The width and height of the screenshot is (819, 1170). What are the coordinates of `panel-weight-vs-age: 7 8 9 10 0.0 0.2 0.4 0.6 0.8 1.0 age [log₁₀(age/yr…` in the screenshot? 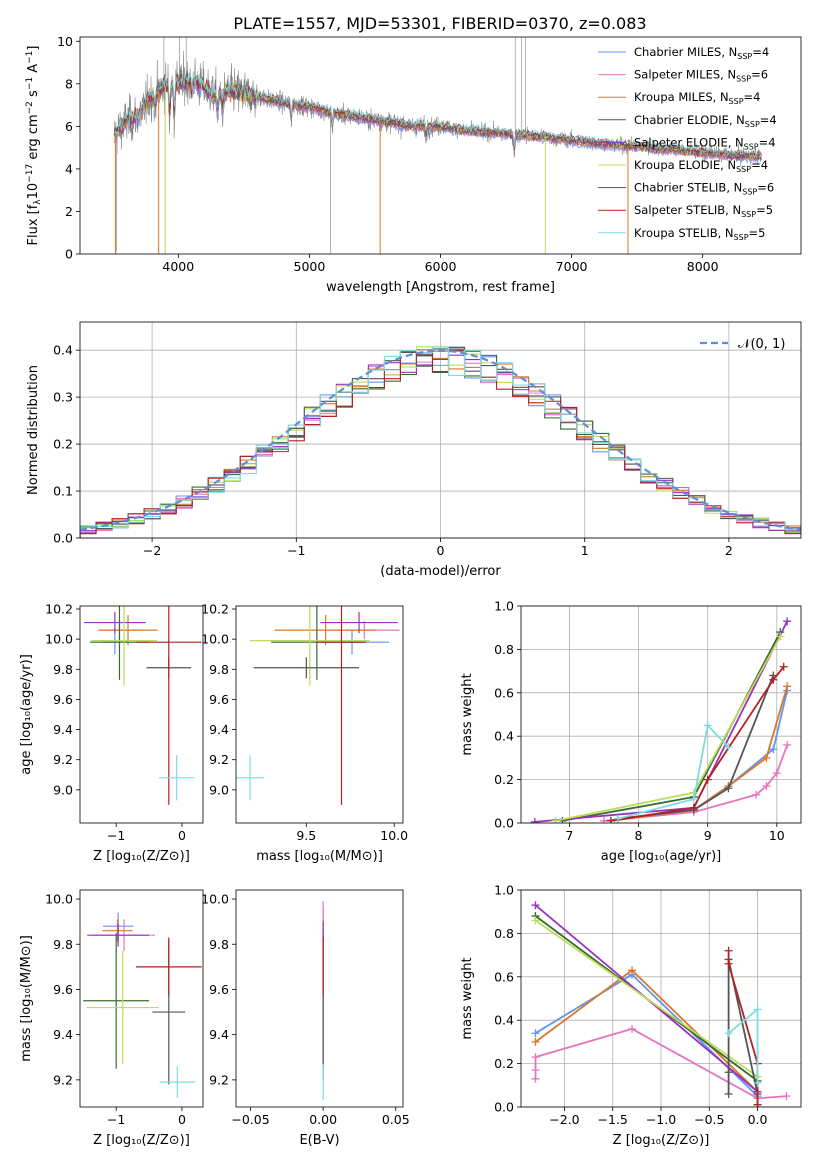 It's located at (631, 731).